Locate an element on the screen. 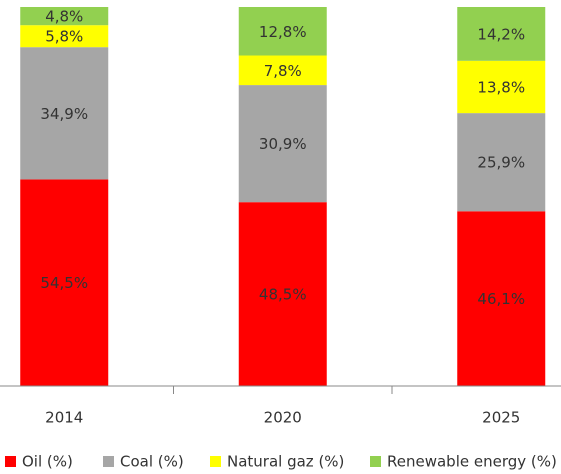  value-label: 46,1% is located at coordinates (501, 299).